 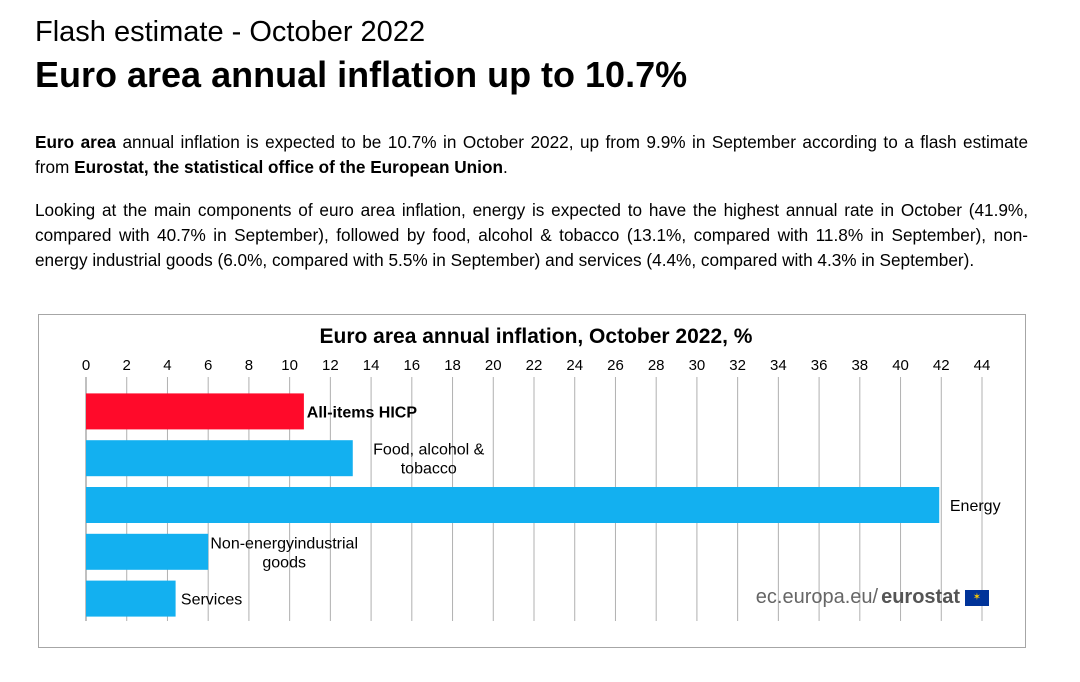 I want to click on x-tick-label: 4, so click(x=167, y=365).